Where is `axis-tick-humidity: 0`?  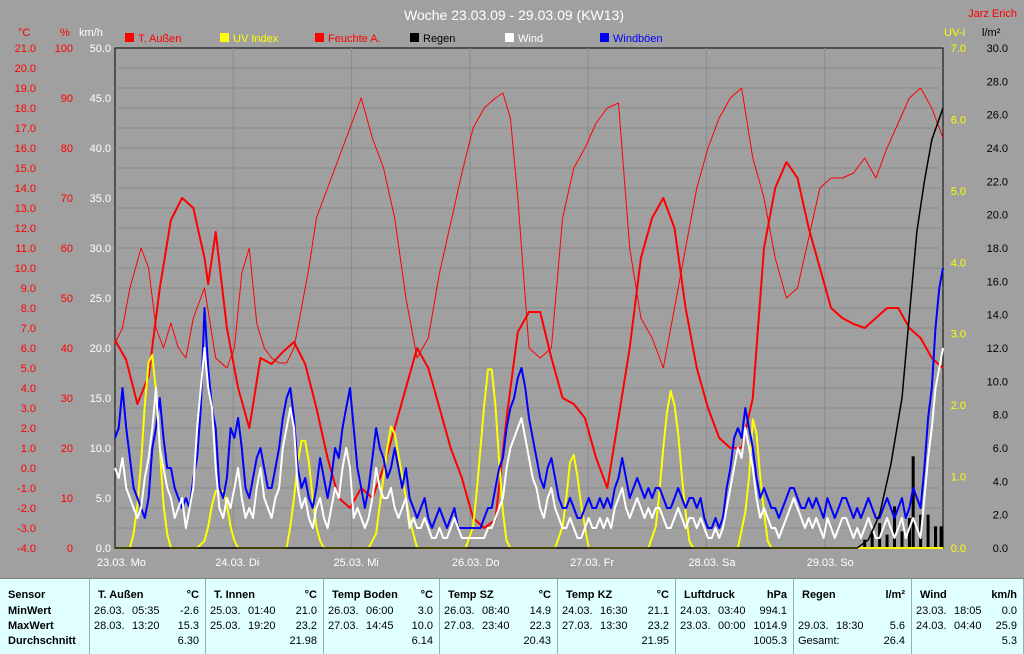
axis-tick-humidity: 0 is located at coordinates (70, 549).